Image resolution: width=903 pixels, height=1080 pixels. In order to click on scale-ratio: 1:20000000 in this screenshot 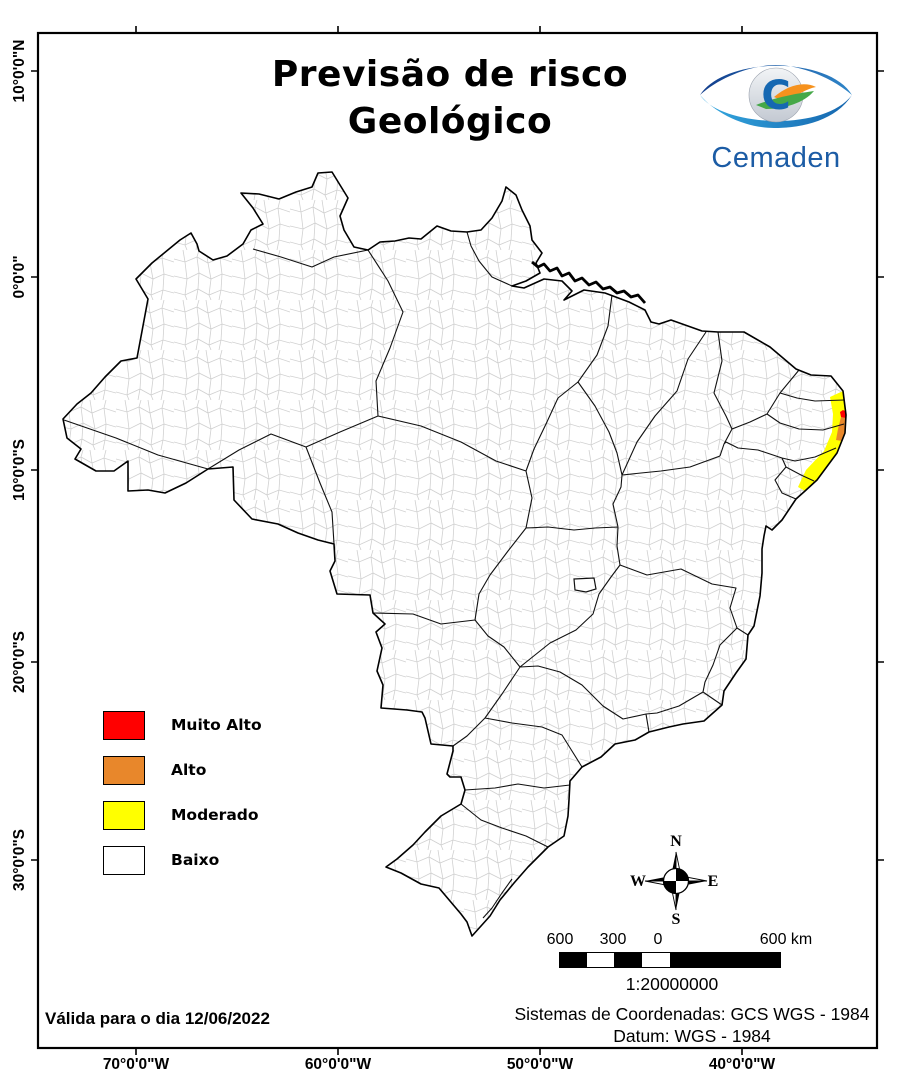, I will do `click(672, 984)`.